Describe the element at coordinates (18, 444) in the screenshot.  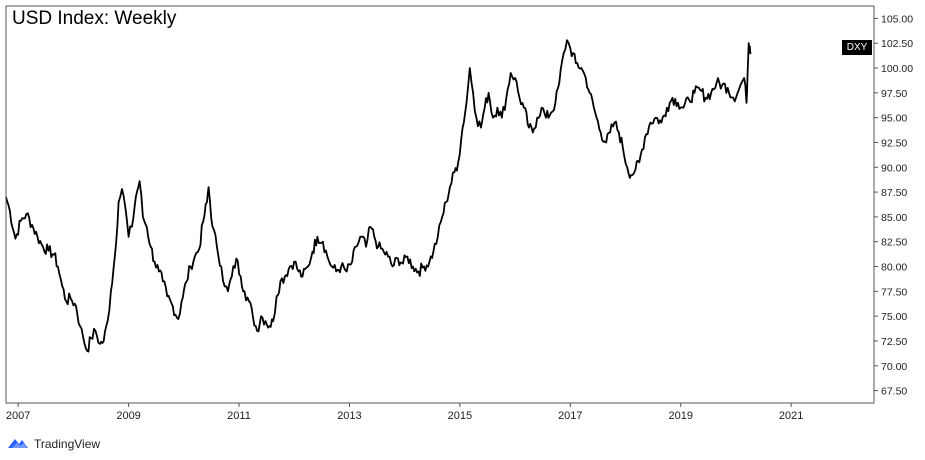
I see `tradingview-cloud-icon` at that location.